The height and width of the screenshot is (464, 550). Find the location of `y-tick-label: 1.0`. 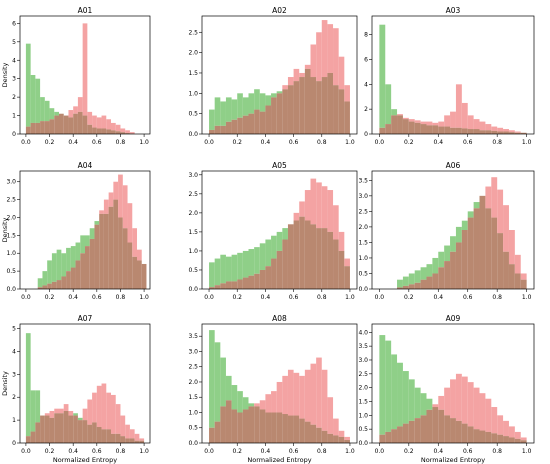

y-tick-label: 1.0 is located at coordinates (193, 251).